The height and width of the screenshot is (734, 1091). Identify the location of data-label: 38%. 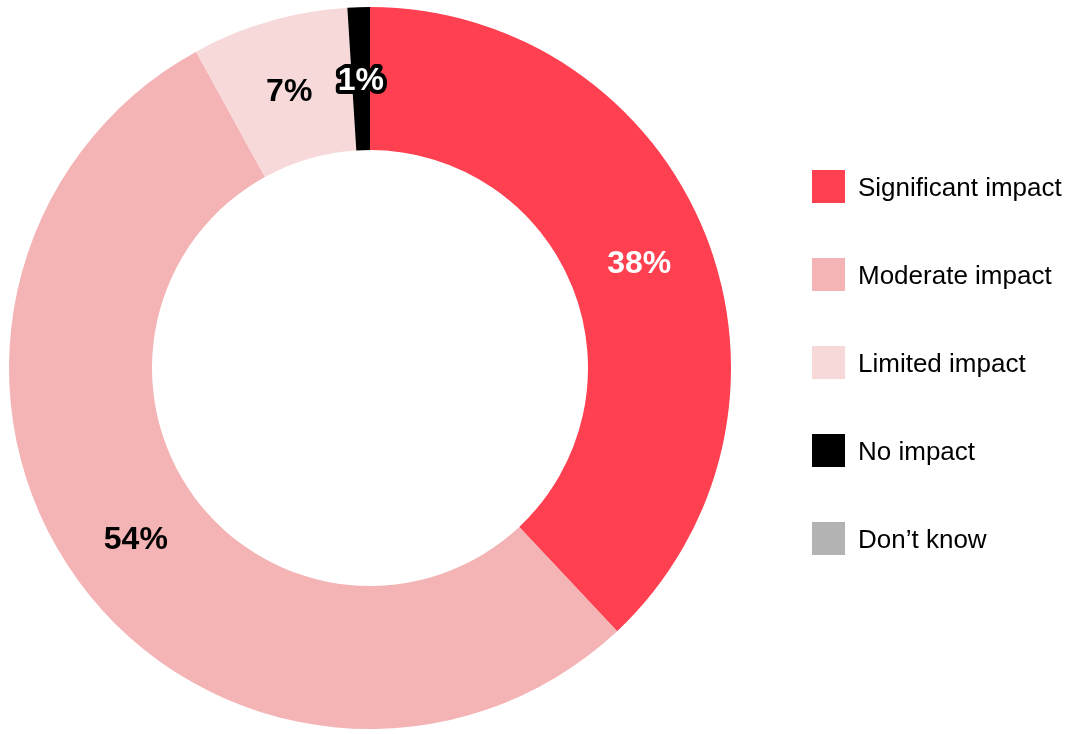
(639, 261).